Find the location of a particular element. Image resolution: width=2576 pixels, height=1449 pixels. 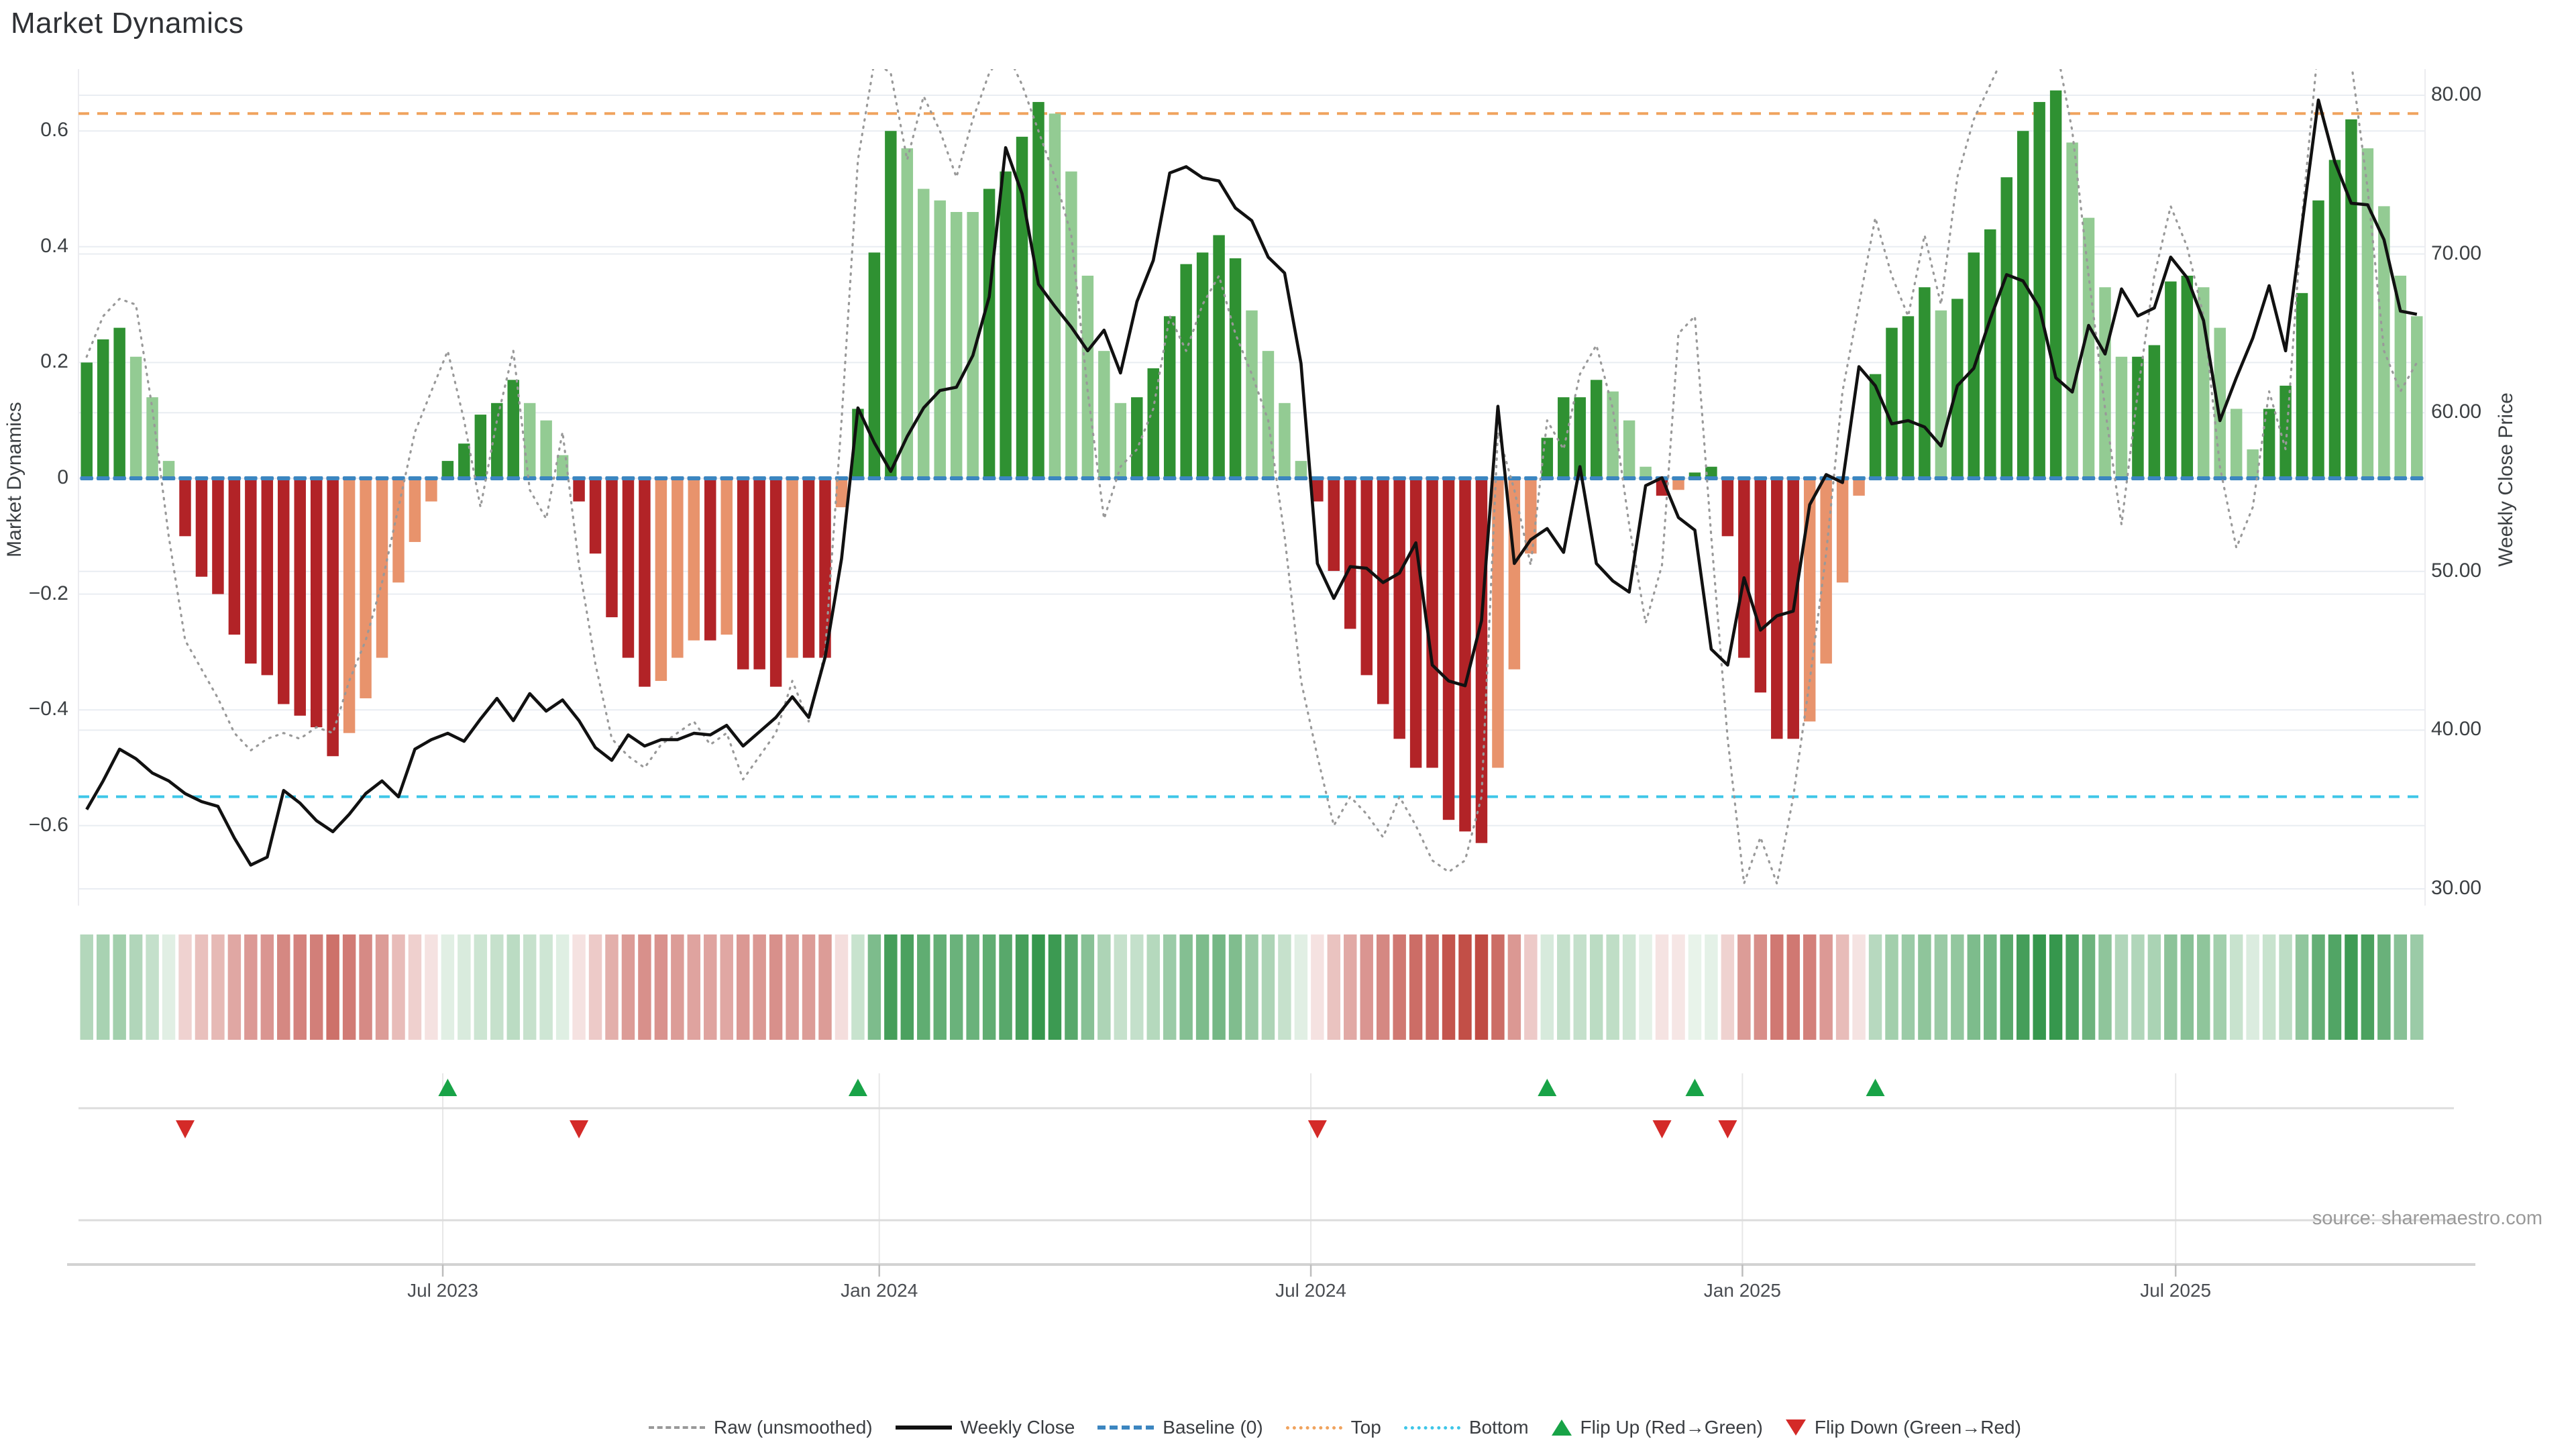

right-axis-tick: 80.00 is located at coordinates (2456, 94).